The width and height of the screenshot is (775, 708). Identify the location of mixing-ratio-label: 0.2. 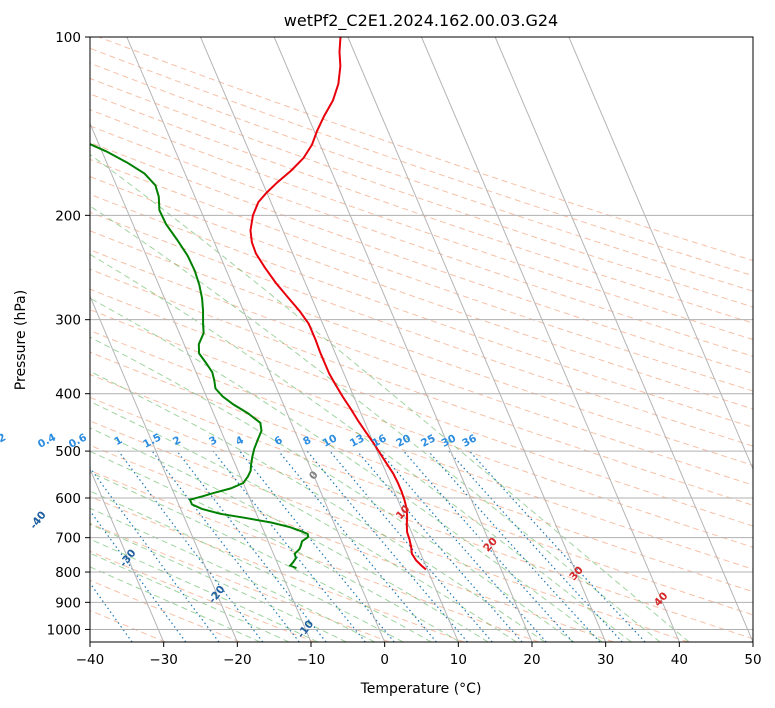
(4, 440).